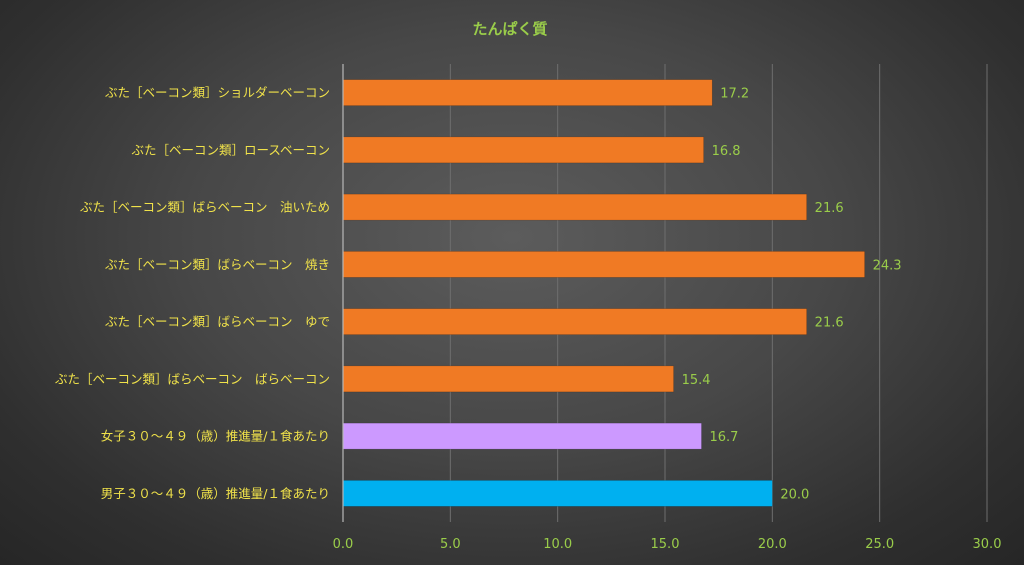 The height and width of the screenshot is (565, 1024). What do you see at coordinates (887, 265) in the screenshot?
I see `value-label: 24.3` at bounding box center [887, 265].